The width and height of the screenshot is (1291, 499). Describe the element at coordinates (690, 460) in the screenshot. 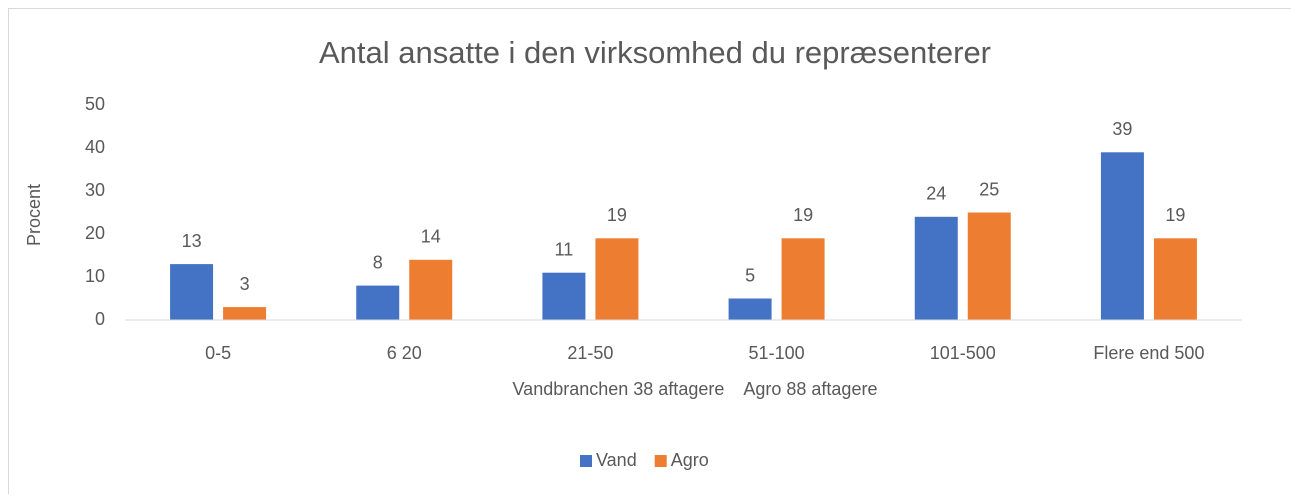

I see `legend-label: Agro` at that location.